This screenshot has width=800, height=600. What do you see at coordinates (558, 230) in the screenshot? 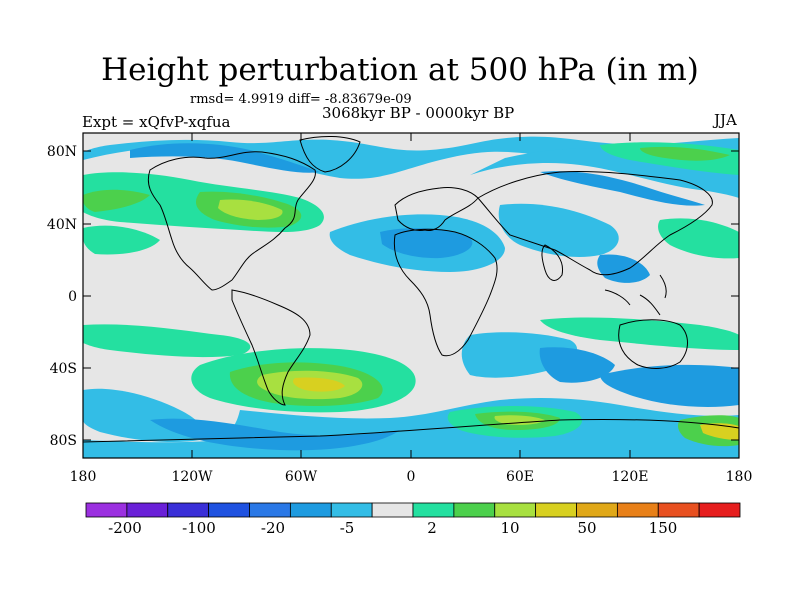
I see `contour-patch-asia-lightblue` at bounding box center [558, 230].